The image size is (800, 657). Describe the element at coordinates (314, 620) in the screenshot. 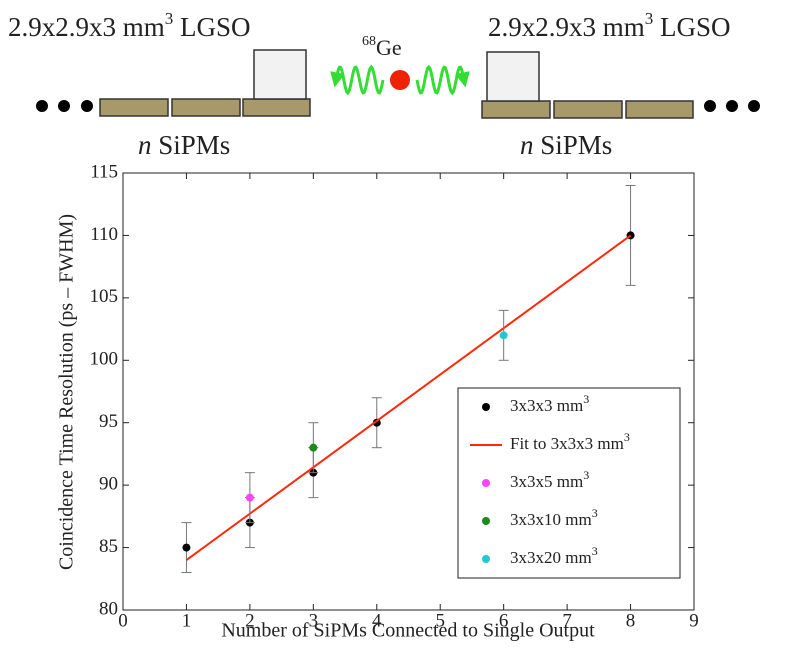

I see `x-tick-label: 3` at that location.